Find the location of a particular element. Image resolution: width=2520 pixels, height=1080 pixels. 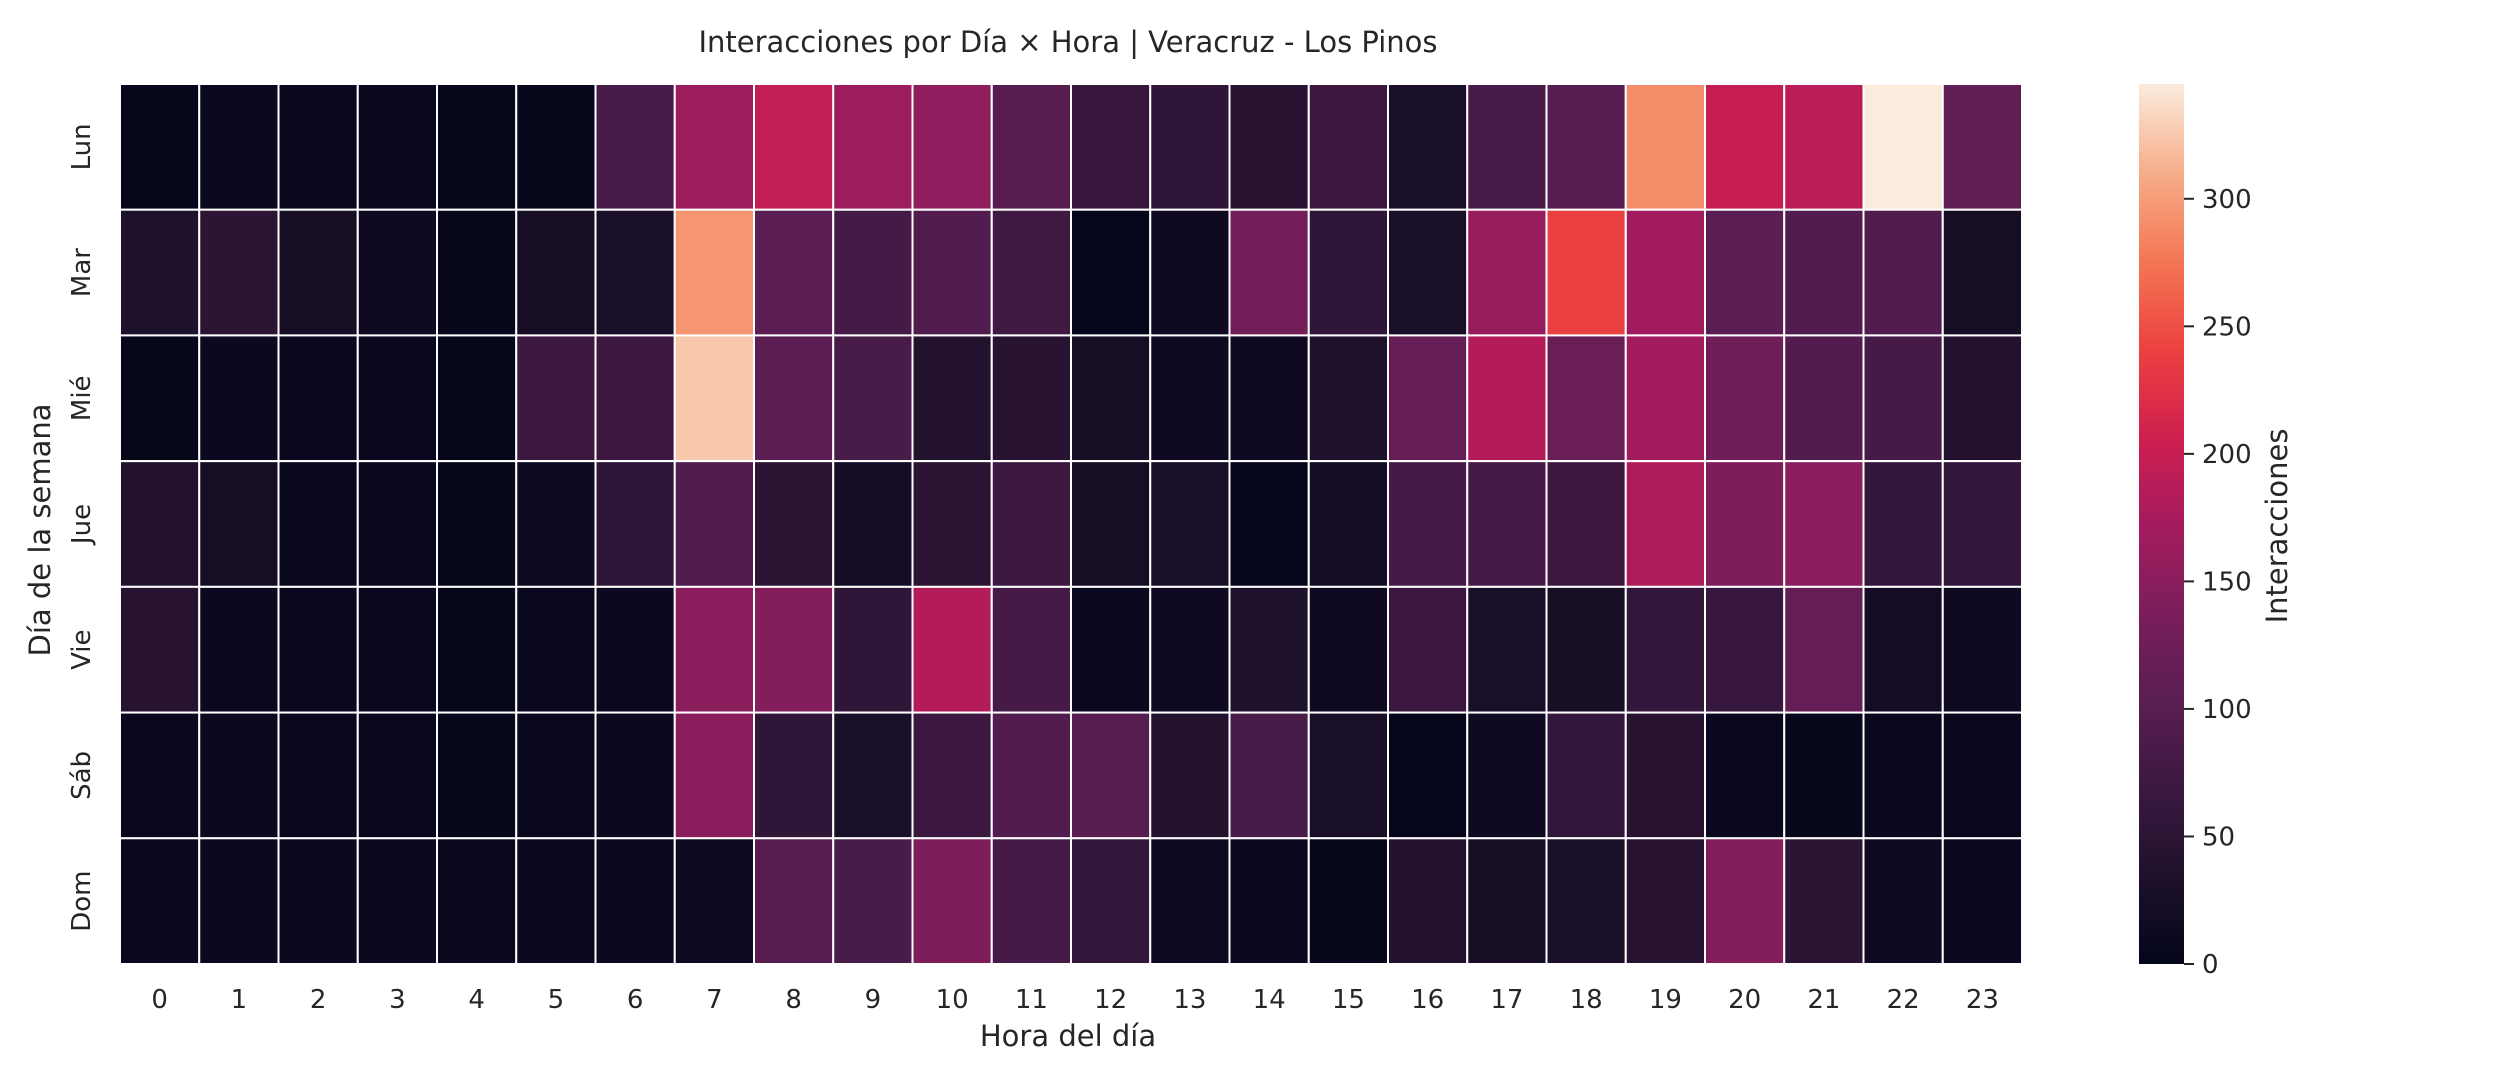

x-tick-label: 9 is located at coordinates (873, 1000).